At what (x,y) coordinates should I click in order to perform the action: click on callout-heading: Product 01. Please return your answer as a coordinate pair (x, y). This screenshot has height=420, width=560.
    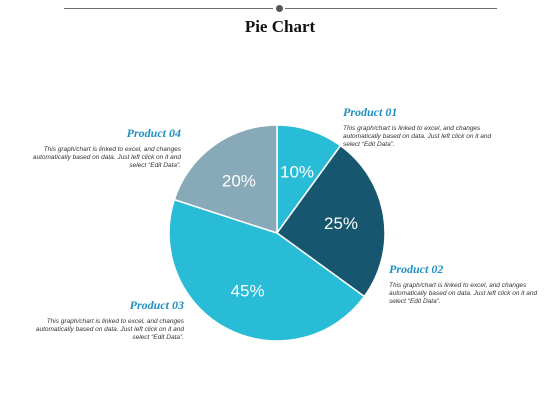
    Looking at the image, I should click on (370, 112).